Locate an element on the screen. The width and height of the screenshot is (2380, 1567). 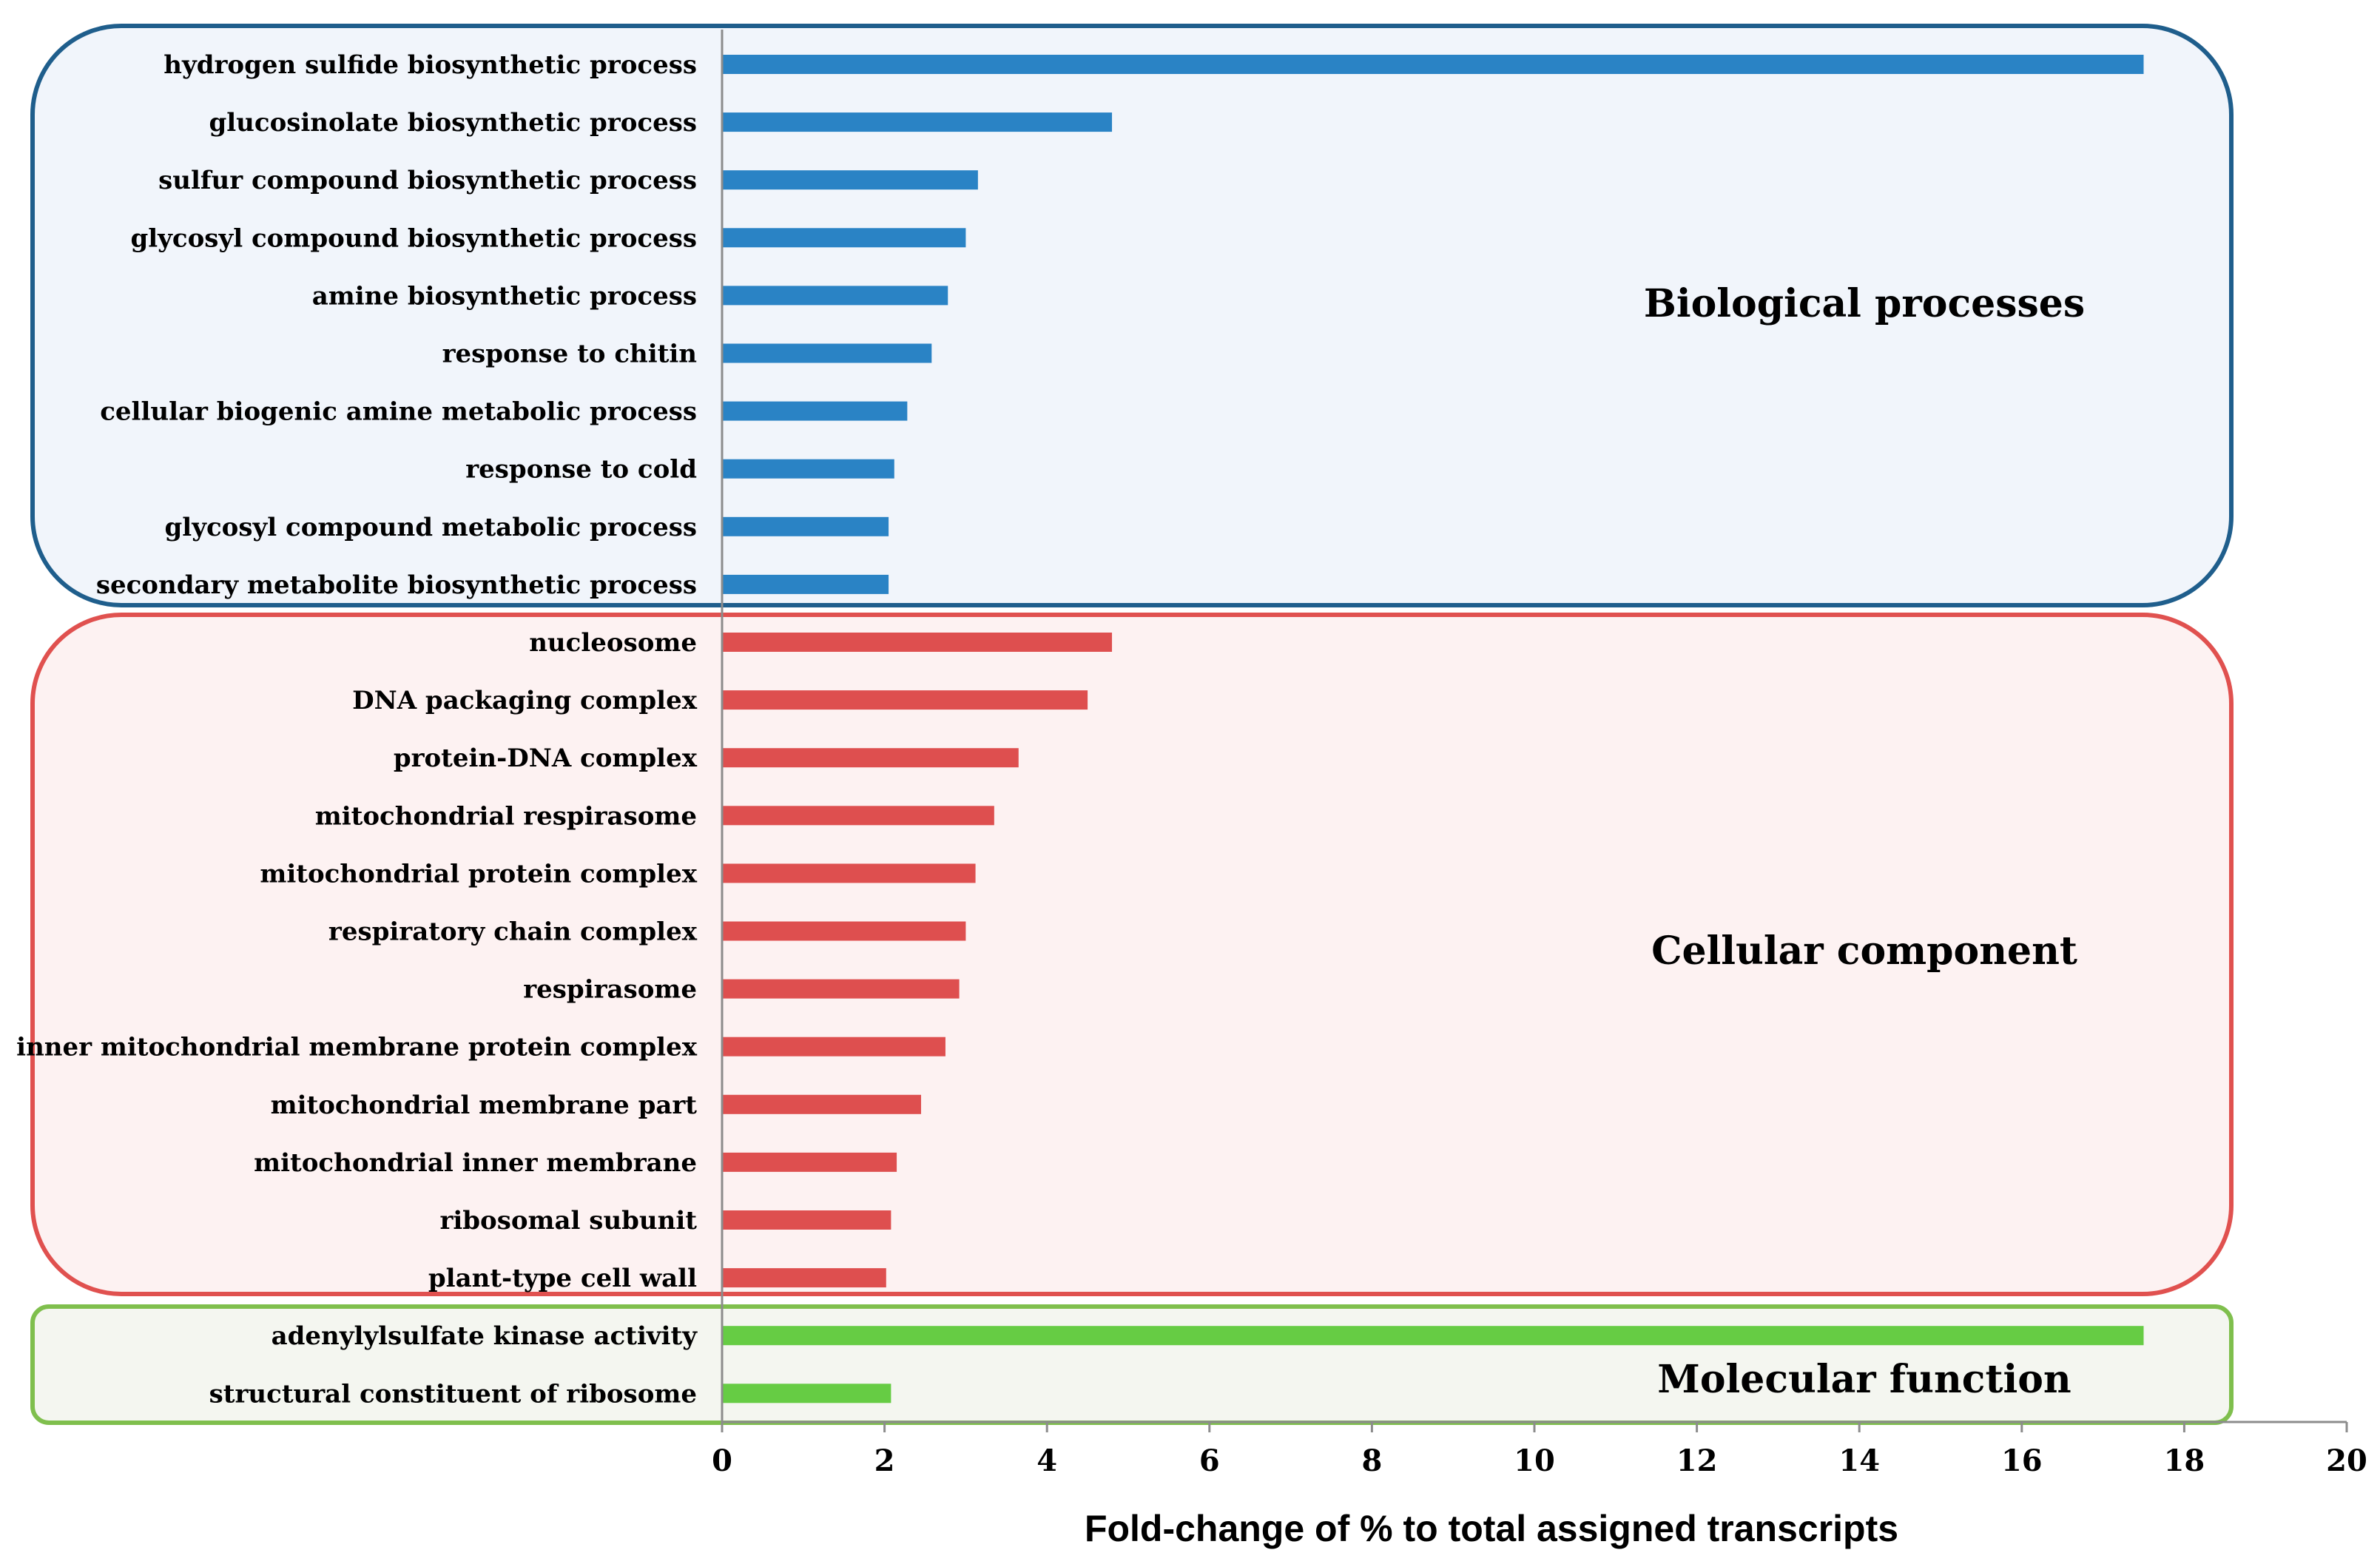
category-label-1-9: mitochondrial inner membrane is located at coordinates (476, 1163).